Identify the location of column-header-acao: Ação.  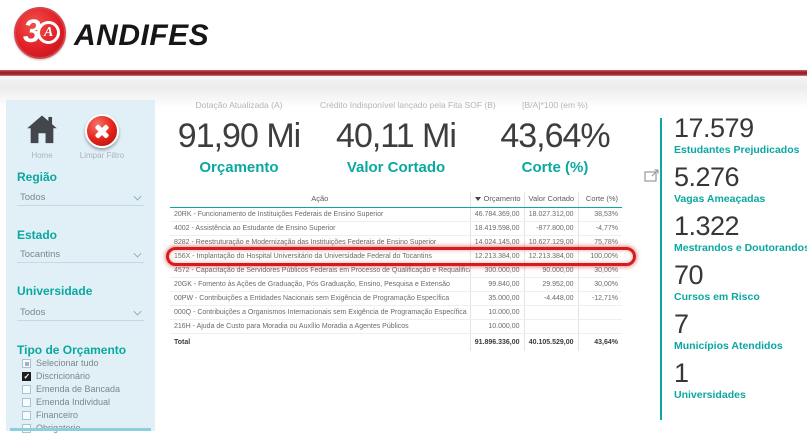
(320, 200).